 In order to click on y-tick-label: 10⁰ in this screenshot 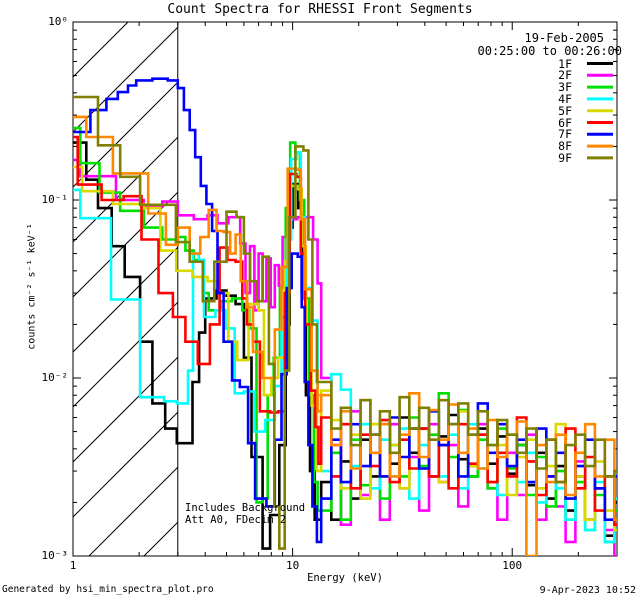, I will do `click(58, 21)`.